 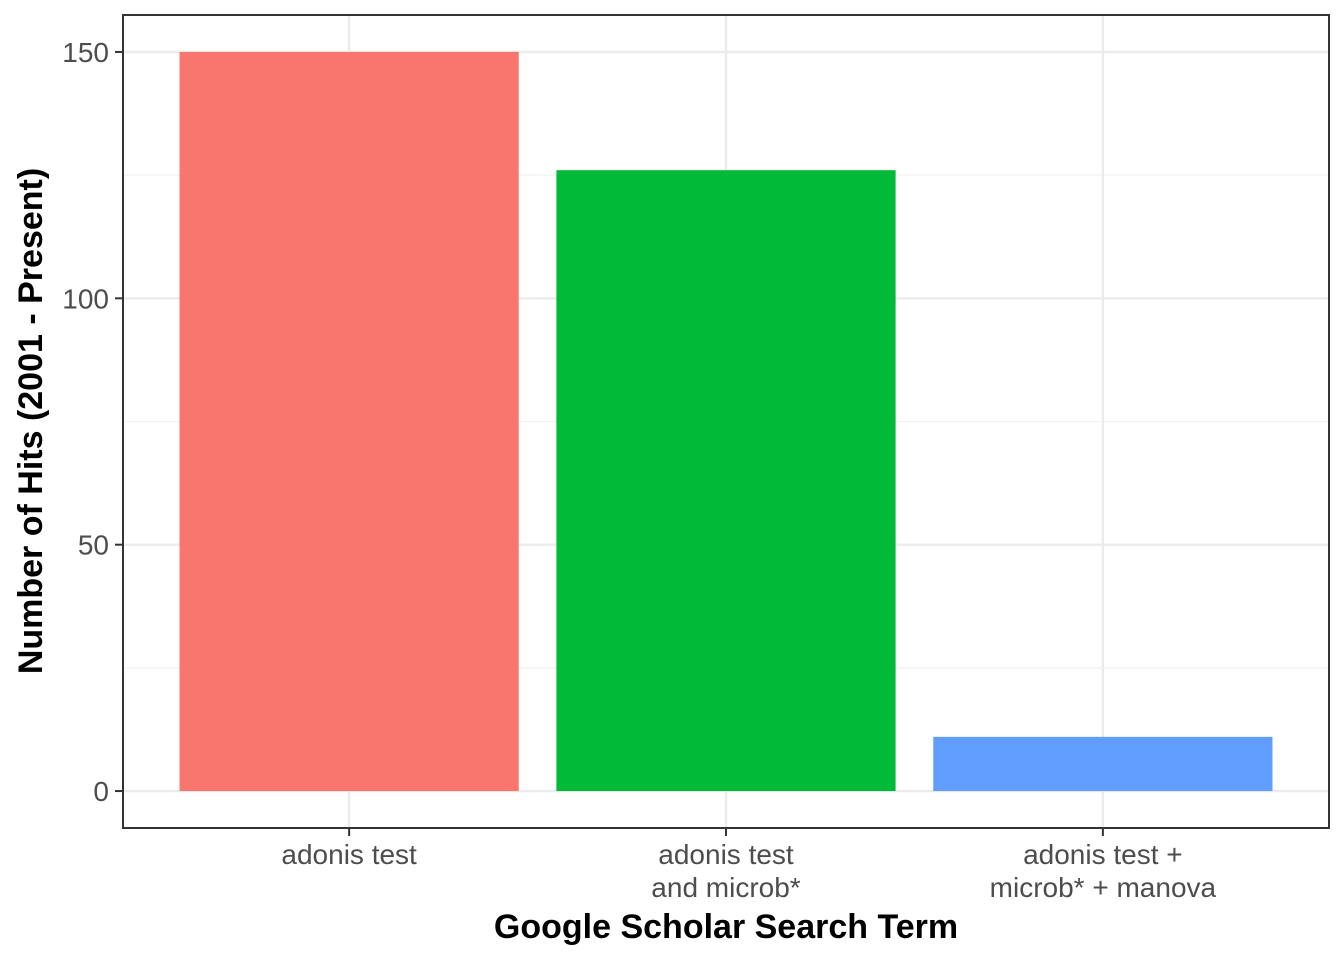 I want to click on x-axis-title: Google Scholar Search Term, so click(x=726, y=927).